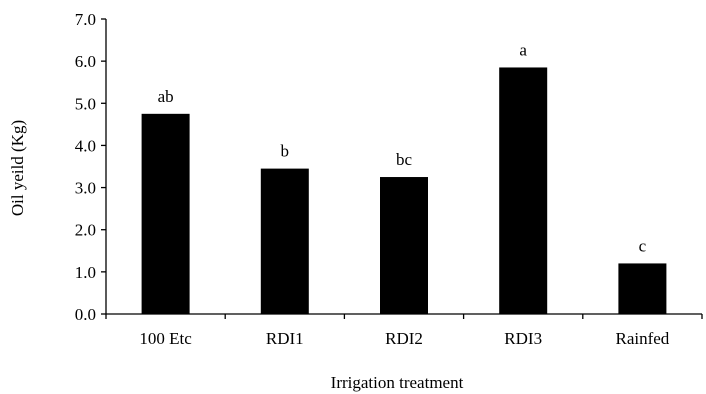 The image size is (706, 394). What do you see at coordinates (523, 338) in the screenshot?
I see `x-tick-label: RDI3` at bounding box center [523, 338].